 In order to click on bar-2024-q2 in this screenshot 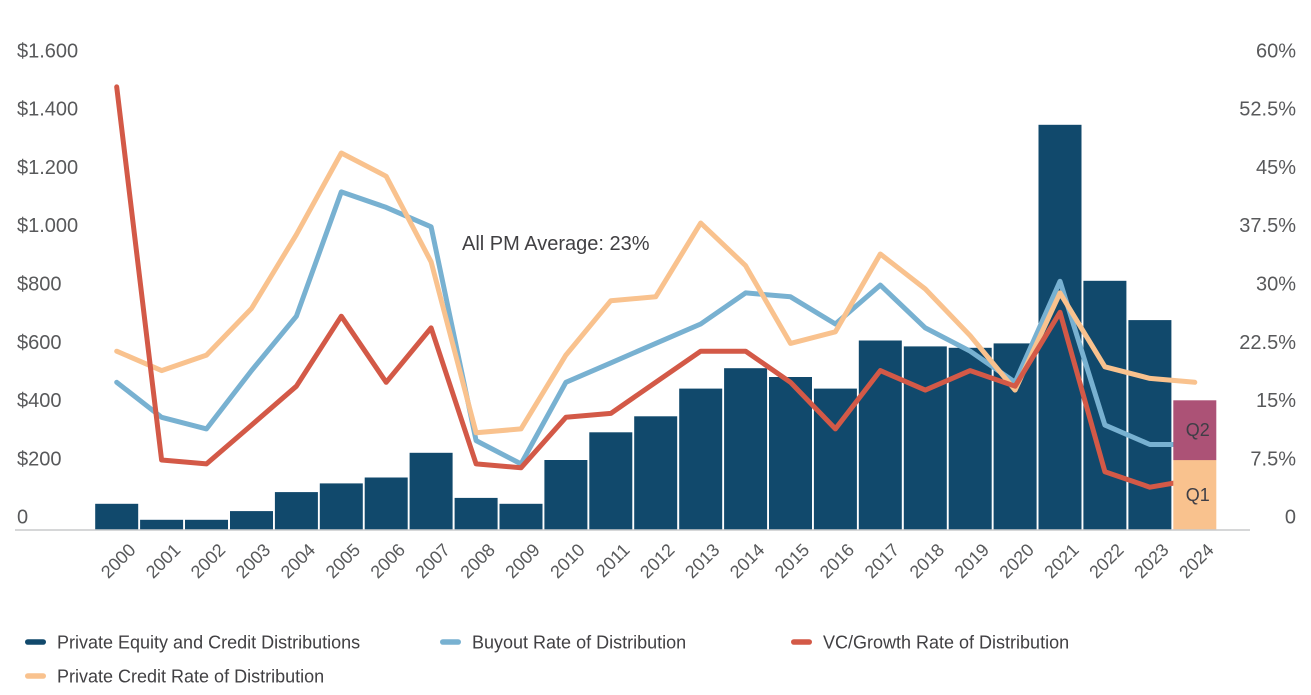, I will do `click(1195, 430)`.